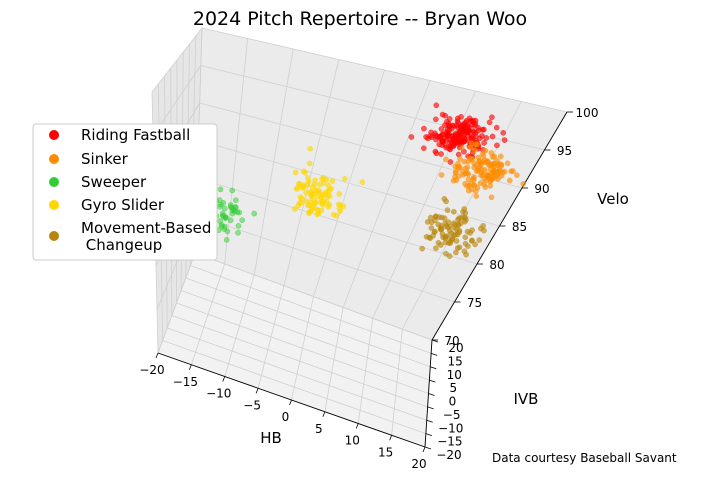  What do you see at coordinates (286, 417) in the screenshot?
I see `x-tick-label: 0` at bounding box center [286, 417].